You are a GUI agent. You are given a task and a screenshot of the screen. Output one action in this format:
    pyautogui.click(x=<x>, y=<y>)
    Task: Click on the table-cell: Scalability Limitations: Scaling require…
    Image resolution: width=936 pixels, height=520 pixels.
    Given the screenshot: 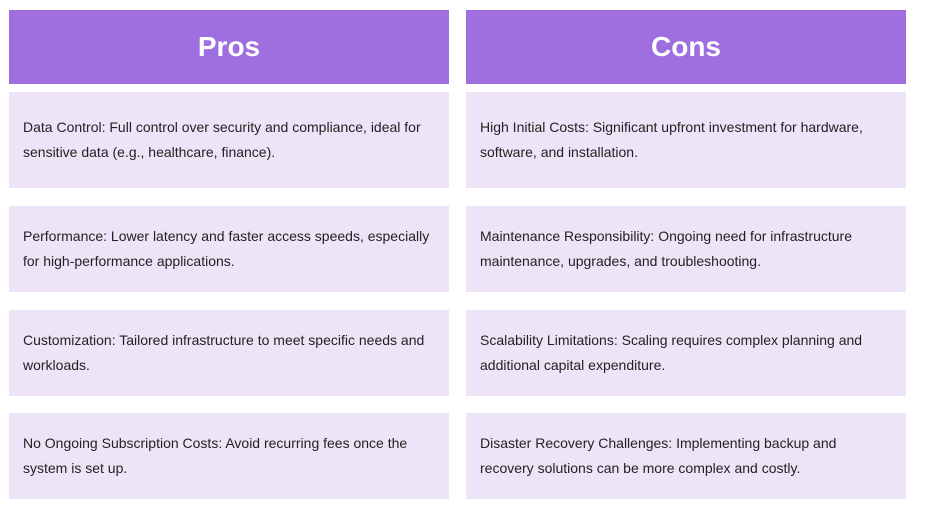 What is the action you would take?
    pyautogui.click(x=686, y=353)
    